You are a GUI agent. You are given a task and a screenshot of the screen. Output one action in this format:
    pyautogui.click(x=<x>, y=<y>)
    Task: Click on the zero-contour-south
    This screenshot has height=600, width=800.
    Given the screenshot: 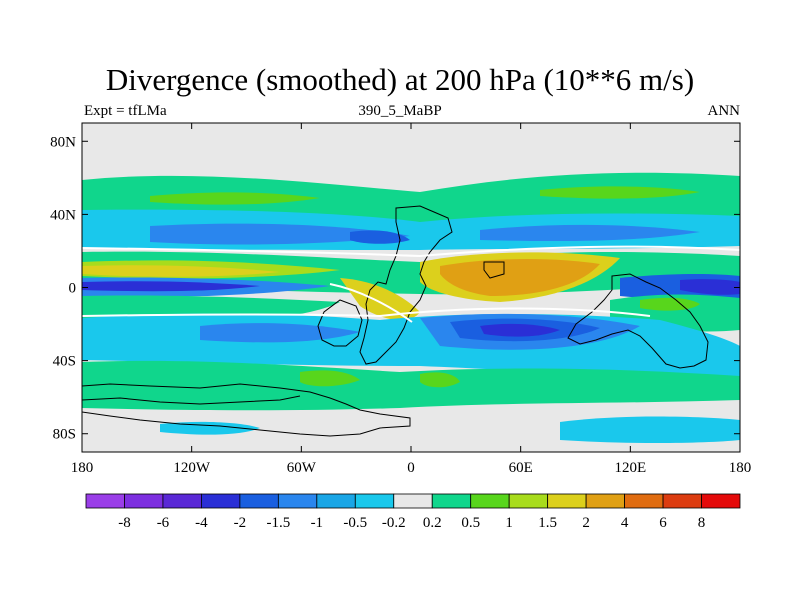 What is the action you would take?
    pyautogui.click(x=366, y=312)
    